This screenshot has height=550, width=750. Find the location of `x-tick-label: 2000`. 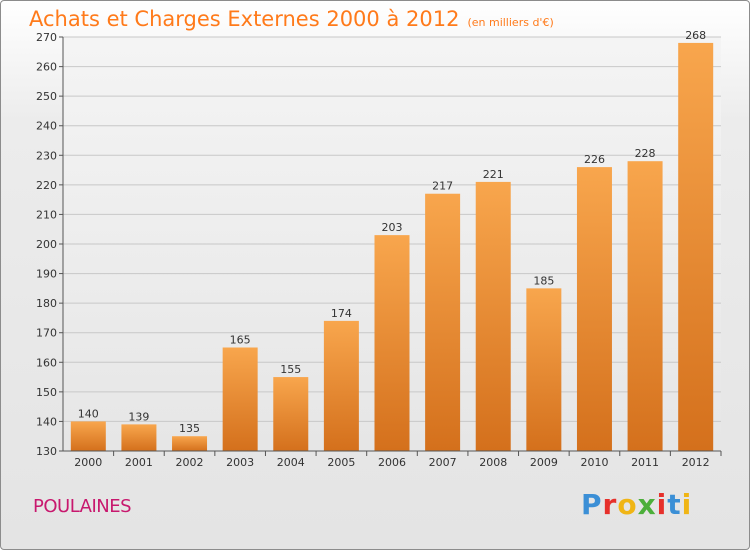

x-tick-label: 2000 is located at coordinates (88, 462).